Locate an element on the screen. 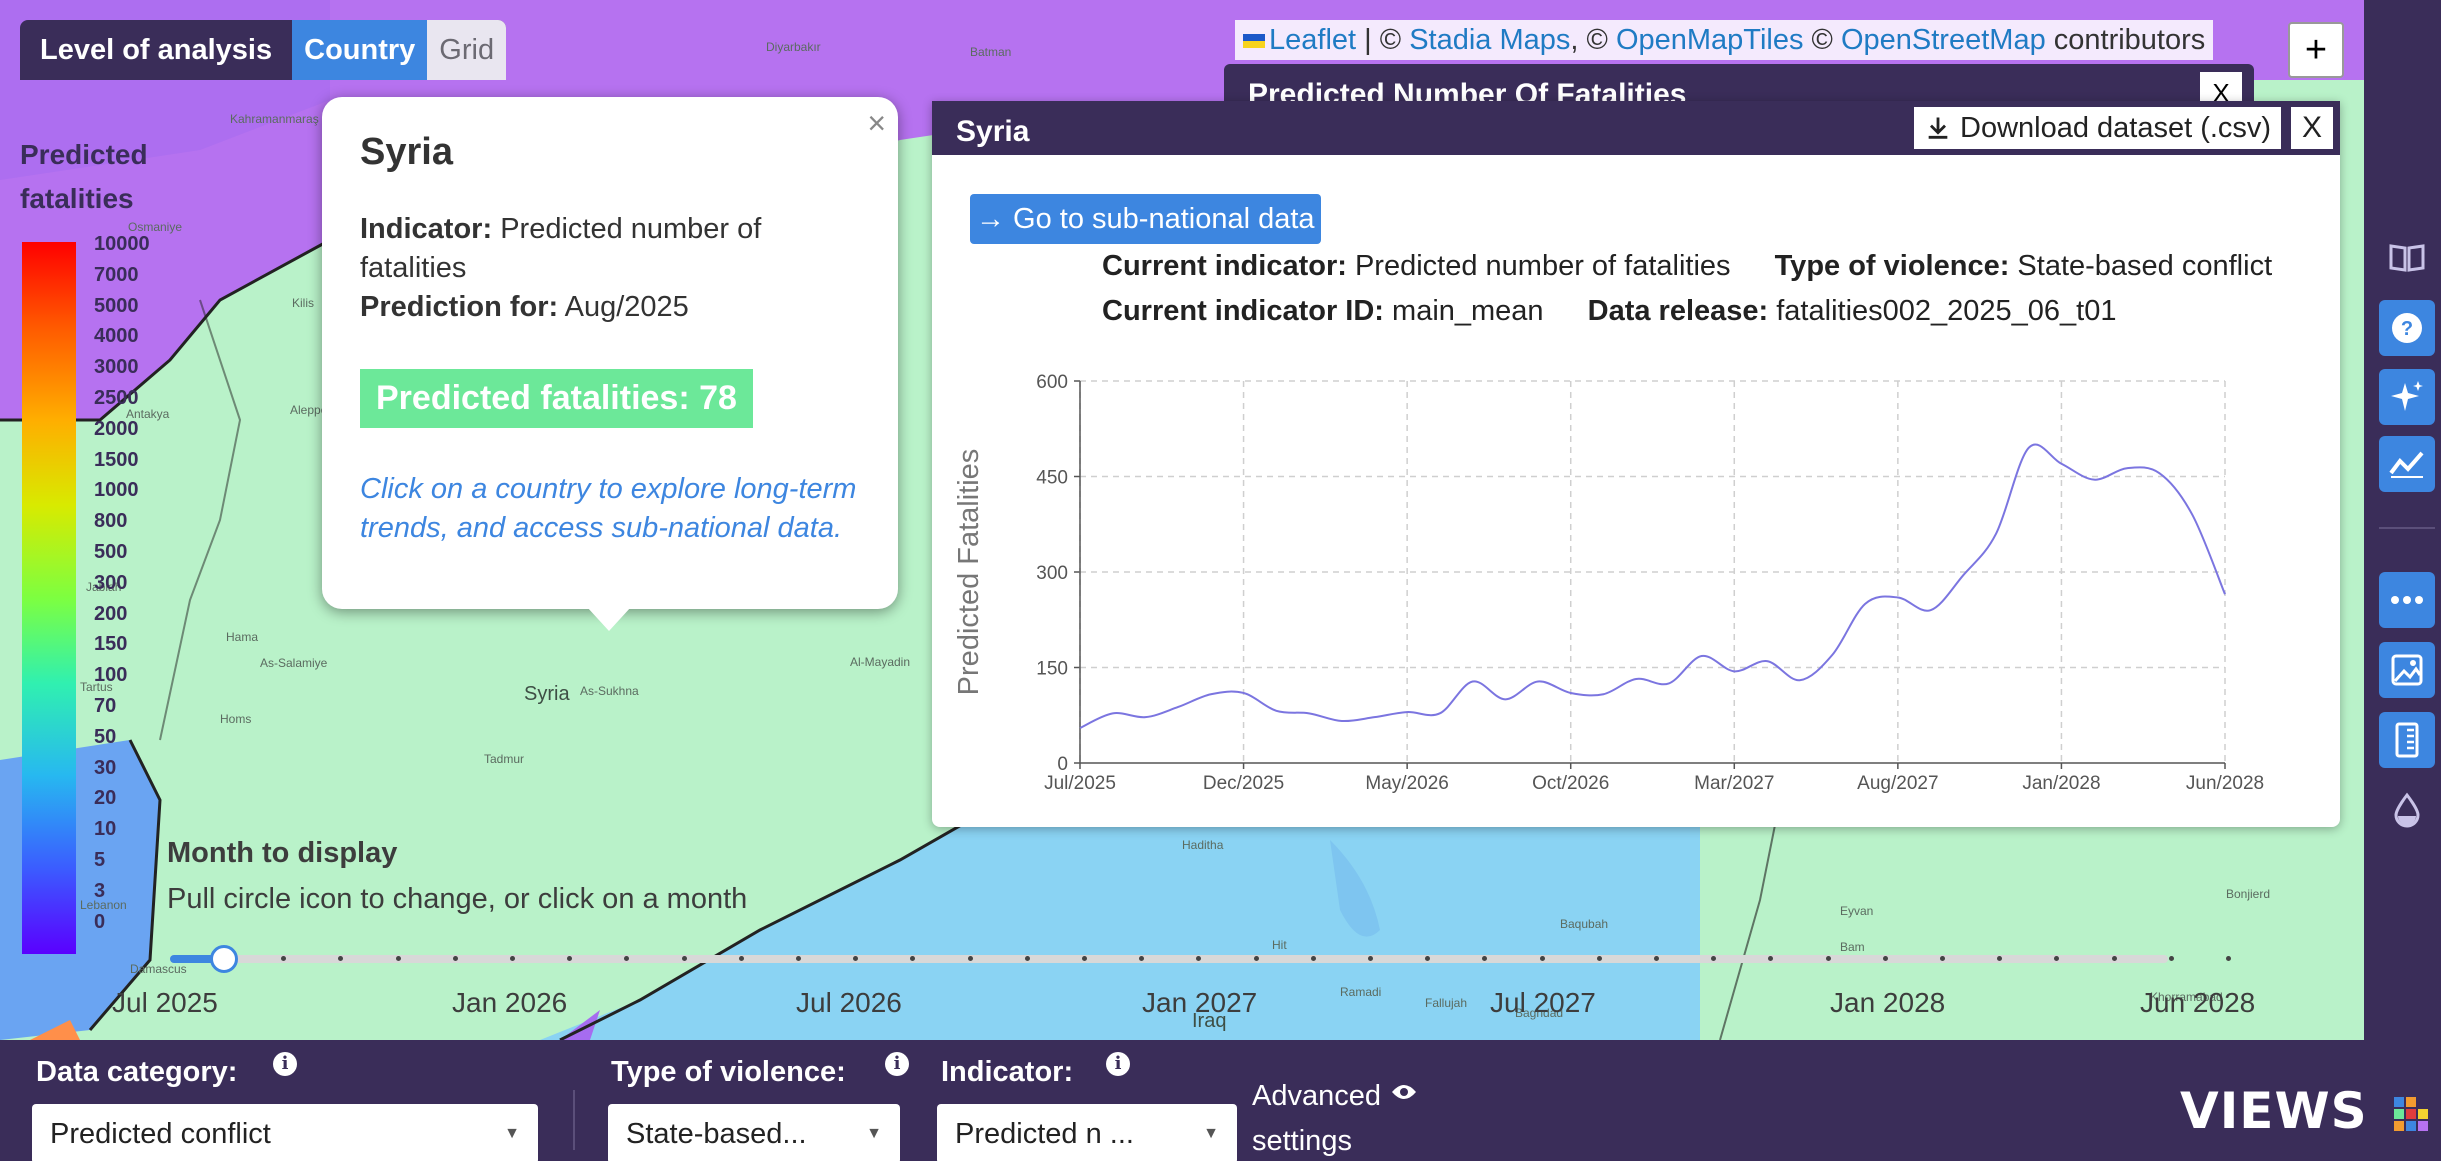  openstreetmap-link: OpenStreetMap is located at coordinates (1943, 40).